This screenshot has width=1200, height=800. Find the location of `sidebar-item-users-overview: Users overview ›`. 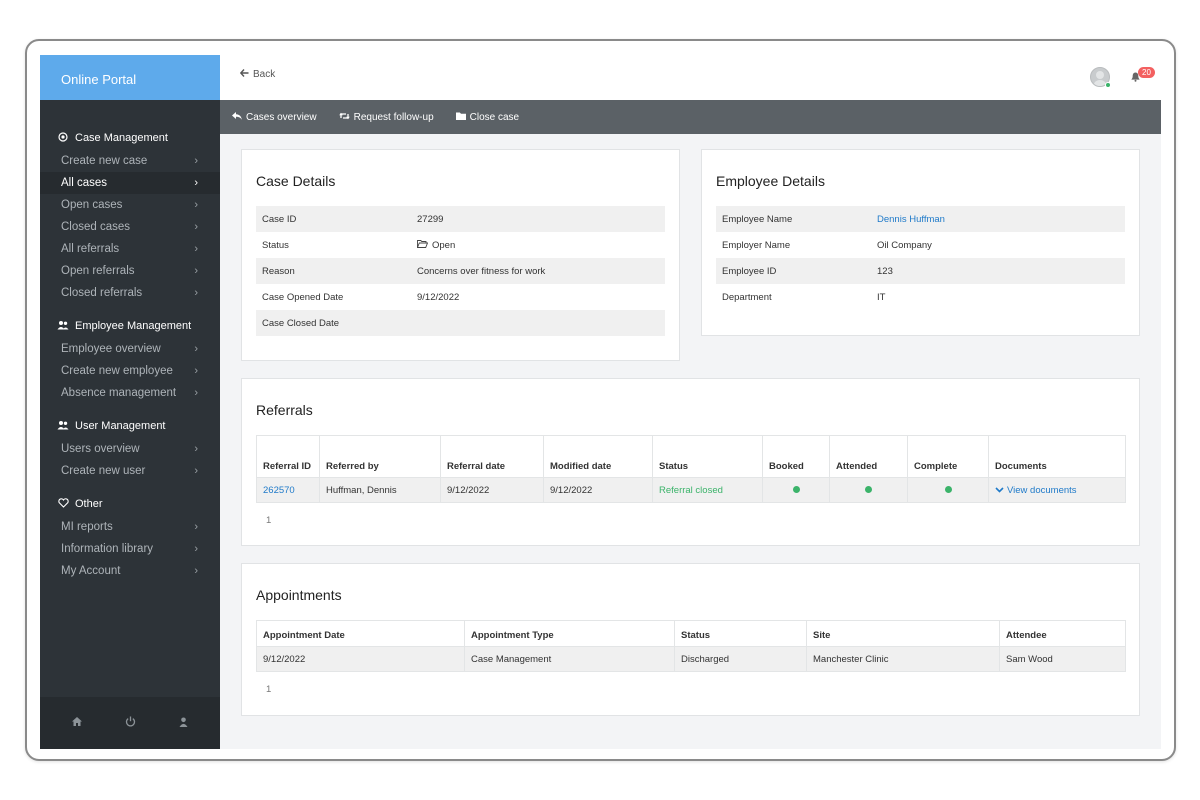

sidebar-item-users-overview: Users overview › is located at coordinates (130, 449).